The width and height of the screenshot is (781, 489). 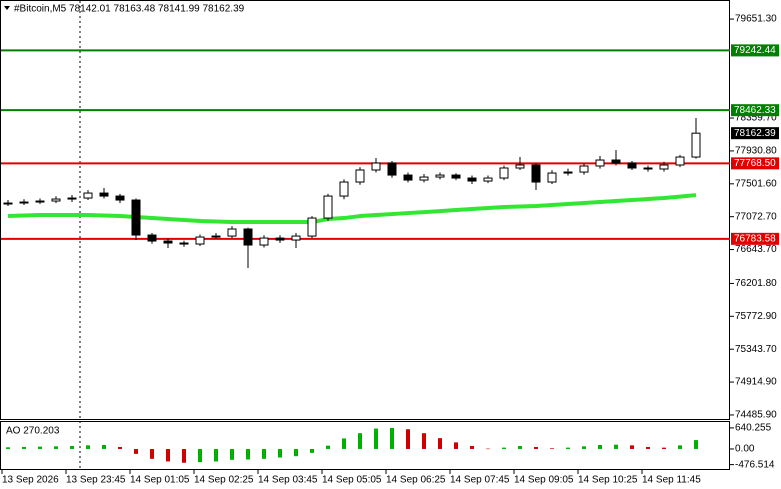 What do you see at coordinates (756, 249) in the screenshot?
I see `y-tick-label: 76643.70` at bounding box center [756, 249].